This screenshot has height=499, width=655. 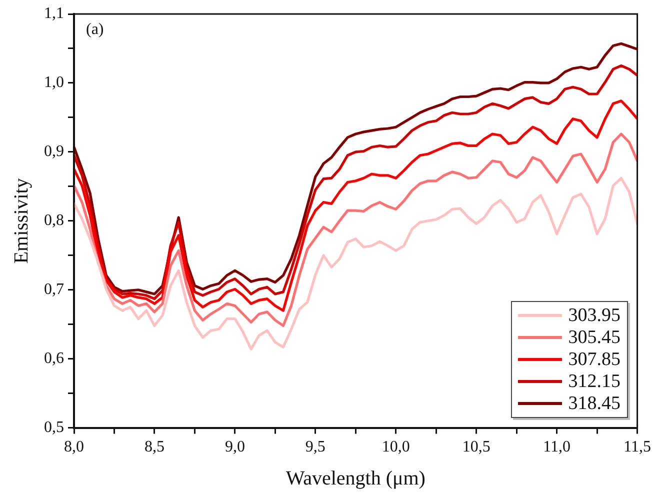 I want to click on x-tick-label: 10,5, so click(x=476, y=447).